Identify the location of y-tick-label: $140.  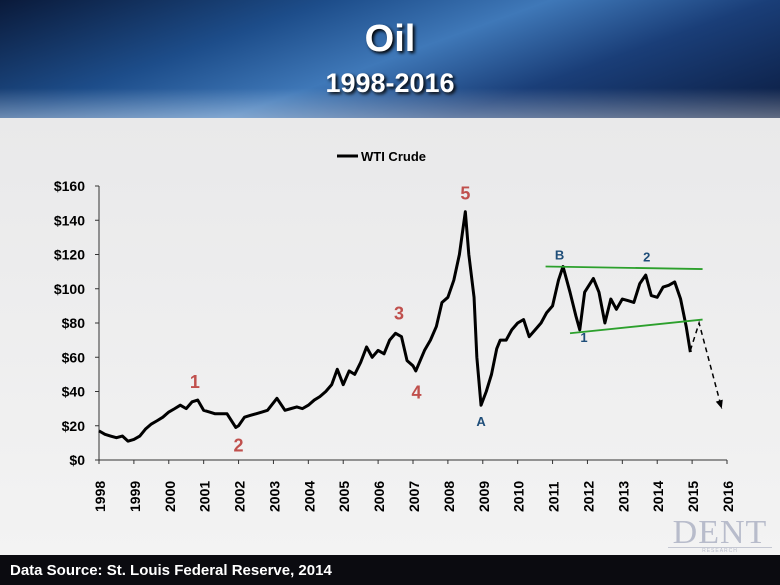
(69, 220).